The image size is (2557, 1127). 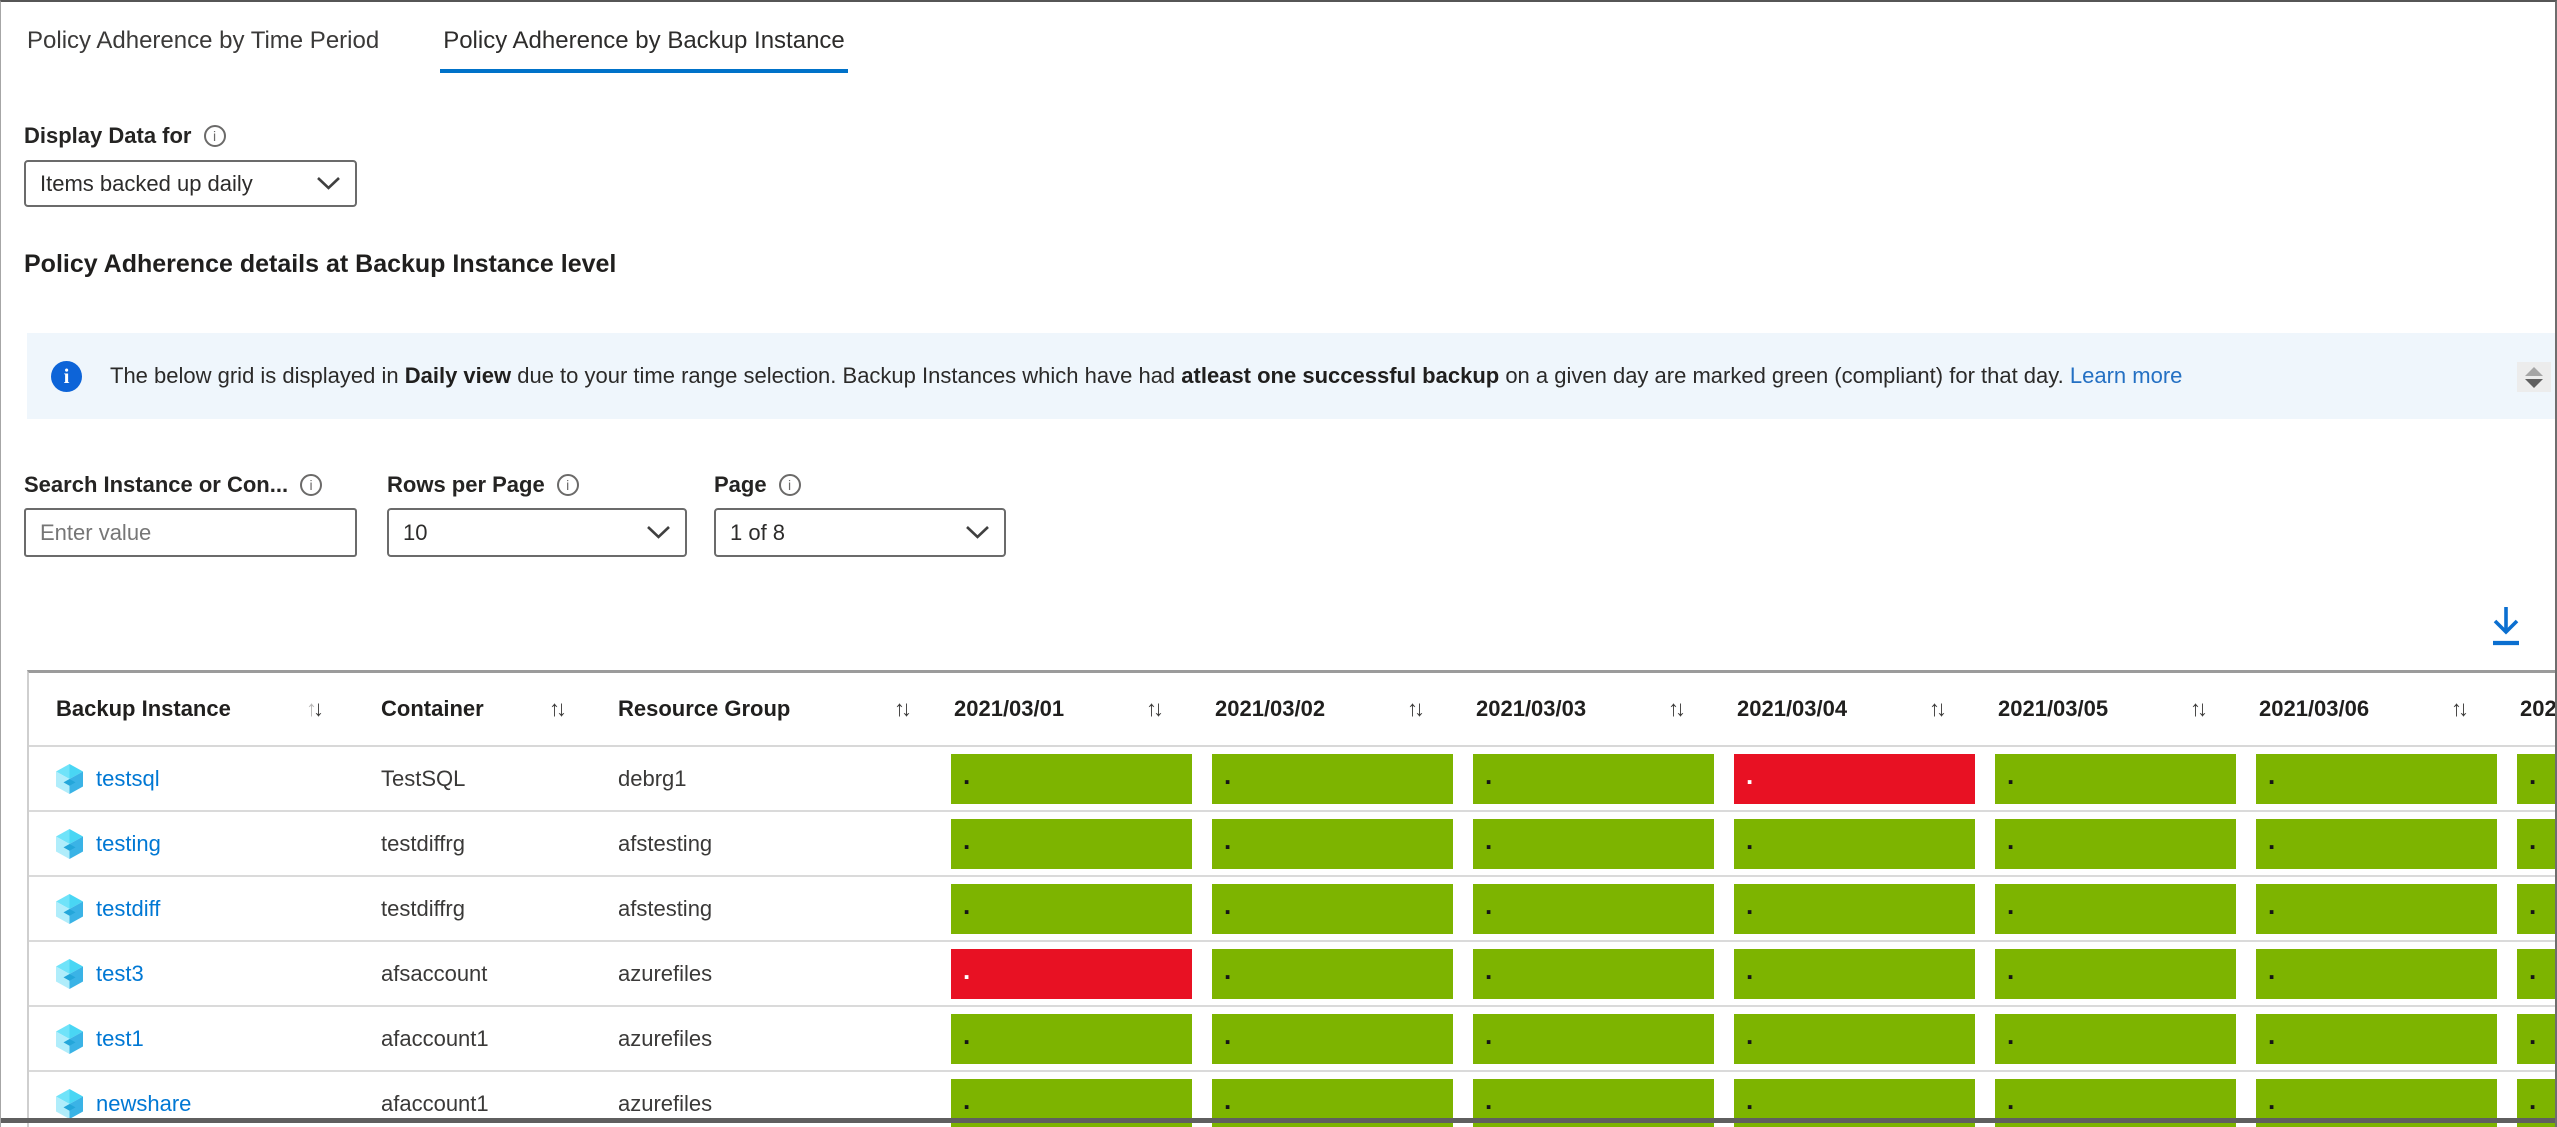 I want to click on column-header-date: 2021/03/02, so click(x=1270, y=708).